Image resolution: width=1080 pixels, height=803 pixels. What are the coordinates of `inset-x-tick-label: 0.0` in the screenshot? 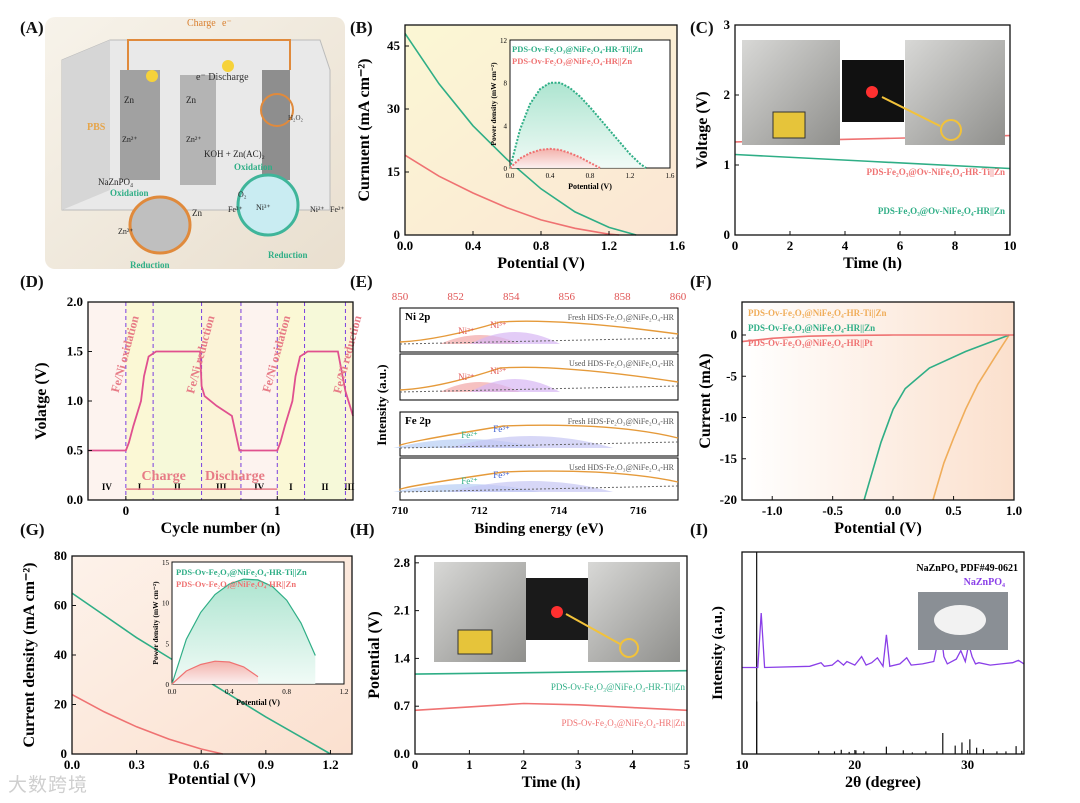 It's located at (172, 692).